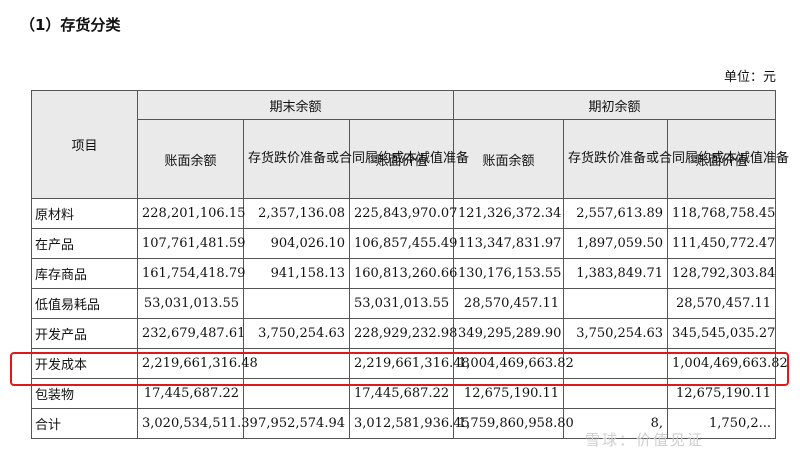  I want to click on table-cell: 118,768,758.45, so click(722, 213).